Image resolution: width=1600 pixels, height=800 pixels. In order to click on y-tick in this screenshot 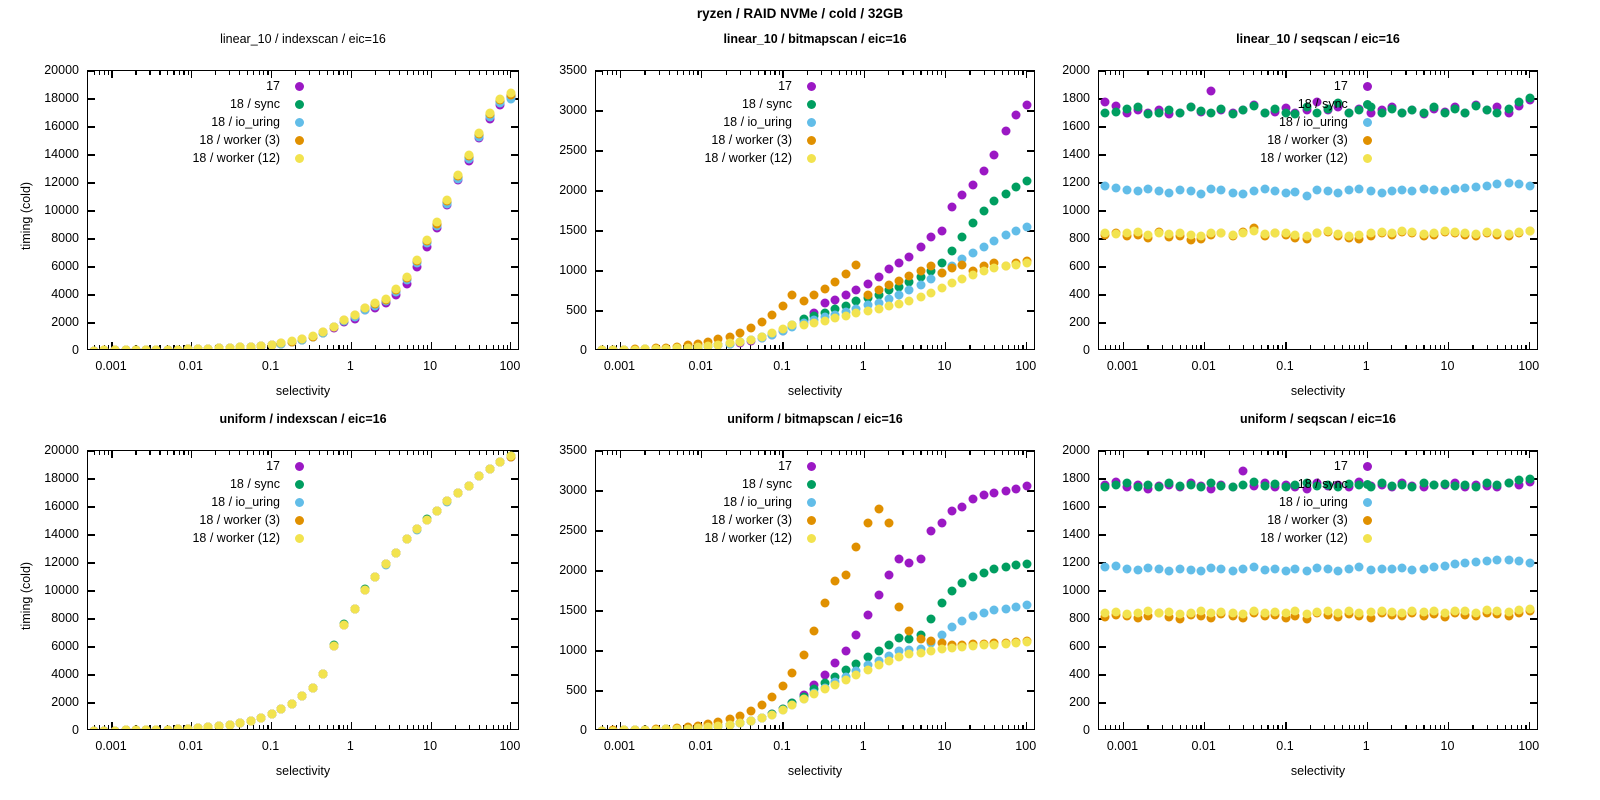, I will do `click(91, 267)`.